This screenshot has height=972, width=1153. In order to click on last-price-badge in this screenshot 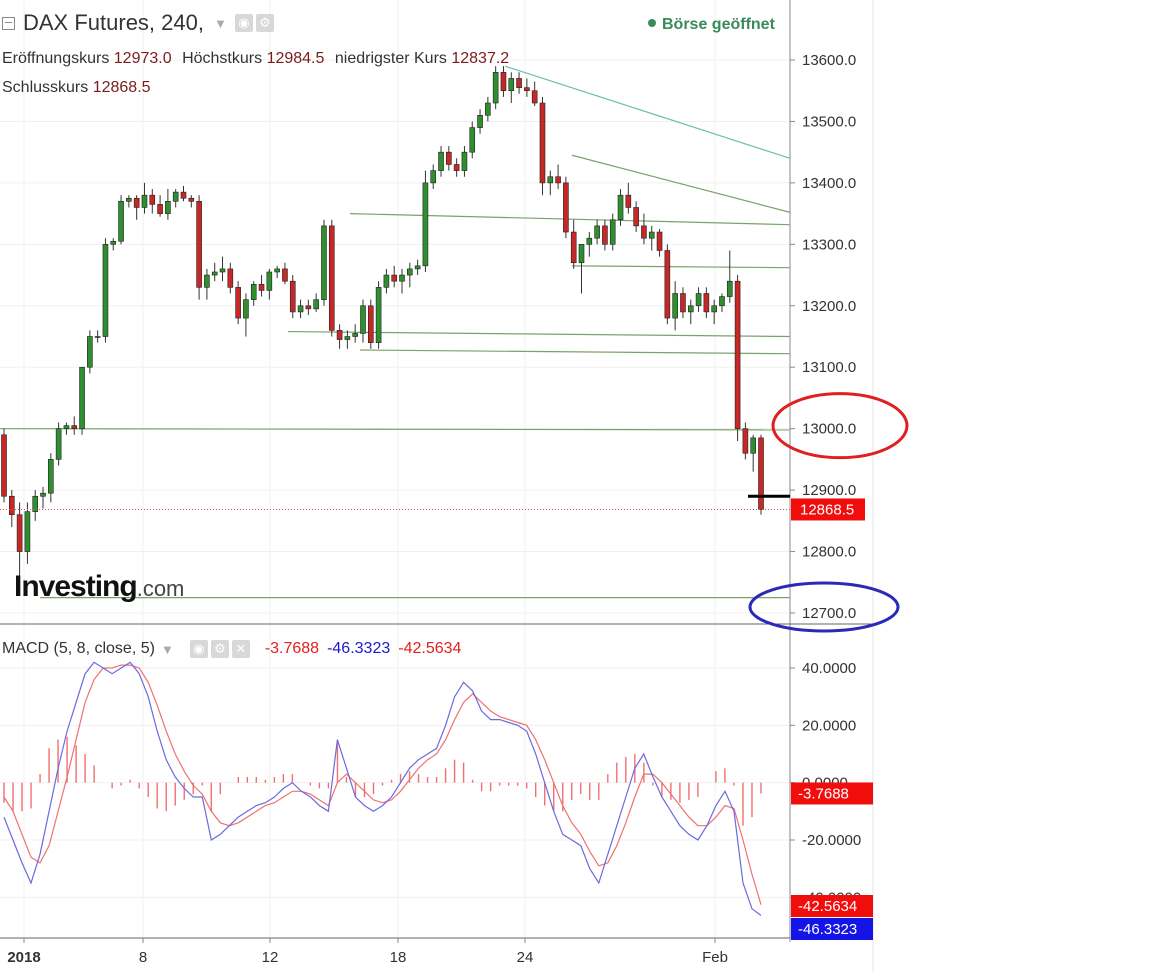, I will do `click(828, 509)`.